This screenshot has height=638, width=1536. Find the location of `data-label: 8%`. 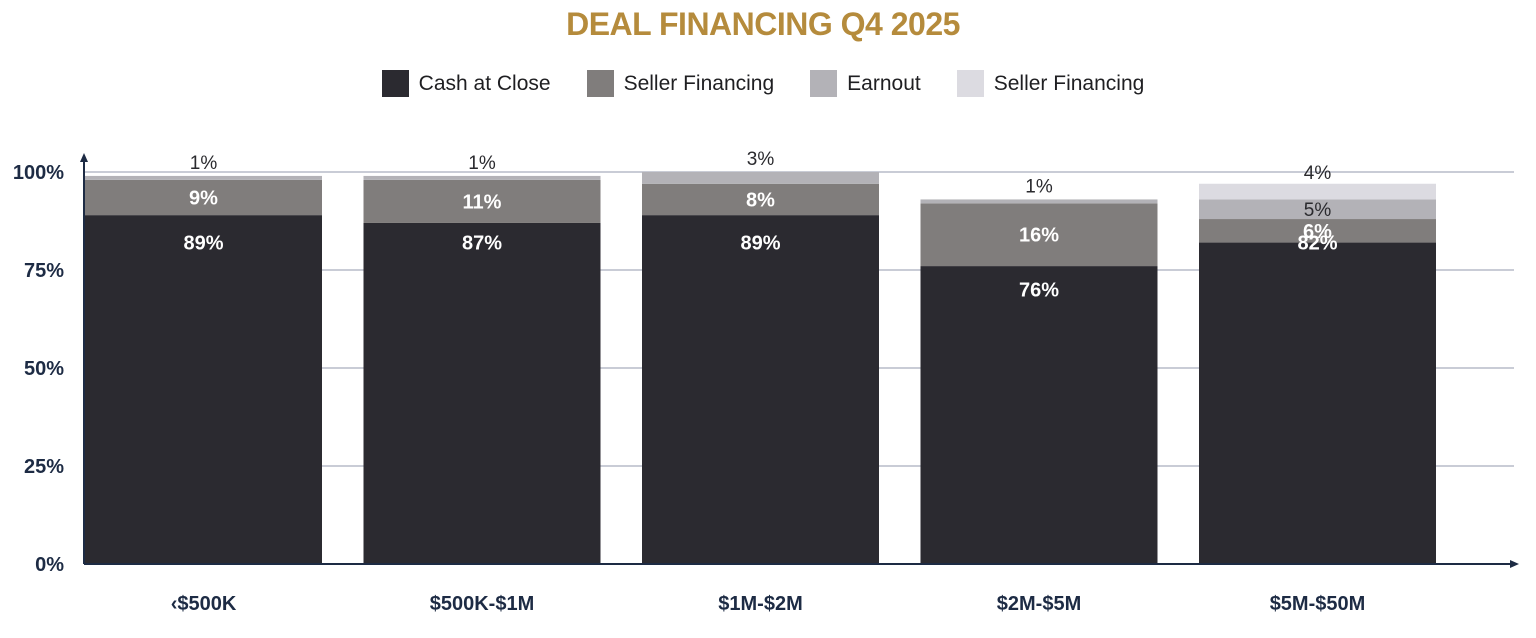

data-label: 8% is located at coordinates (760, 200).